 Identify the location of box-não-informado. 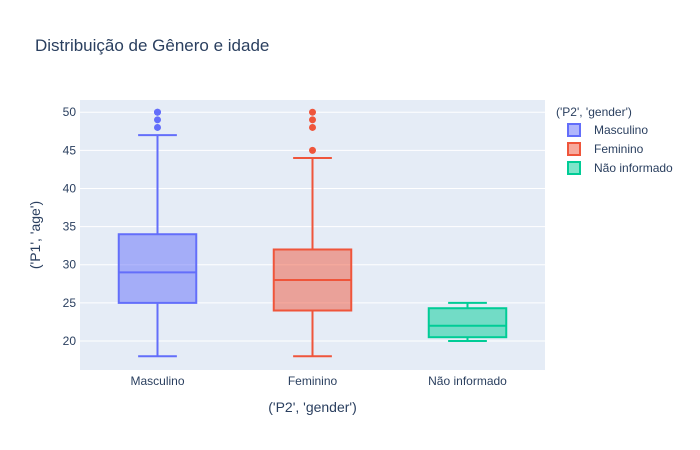
(467, 322).